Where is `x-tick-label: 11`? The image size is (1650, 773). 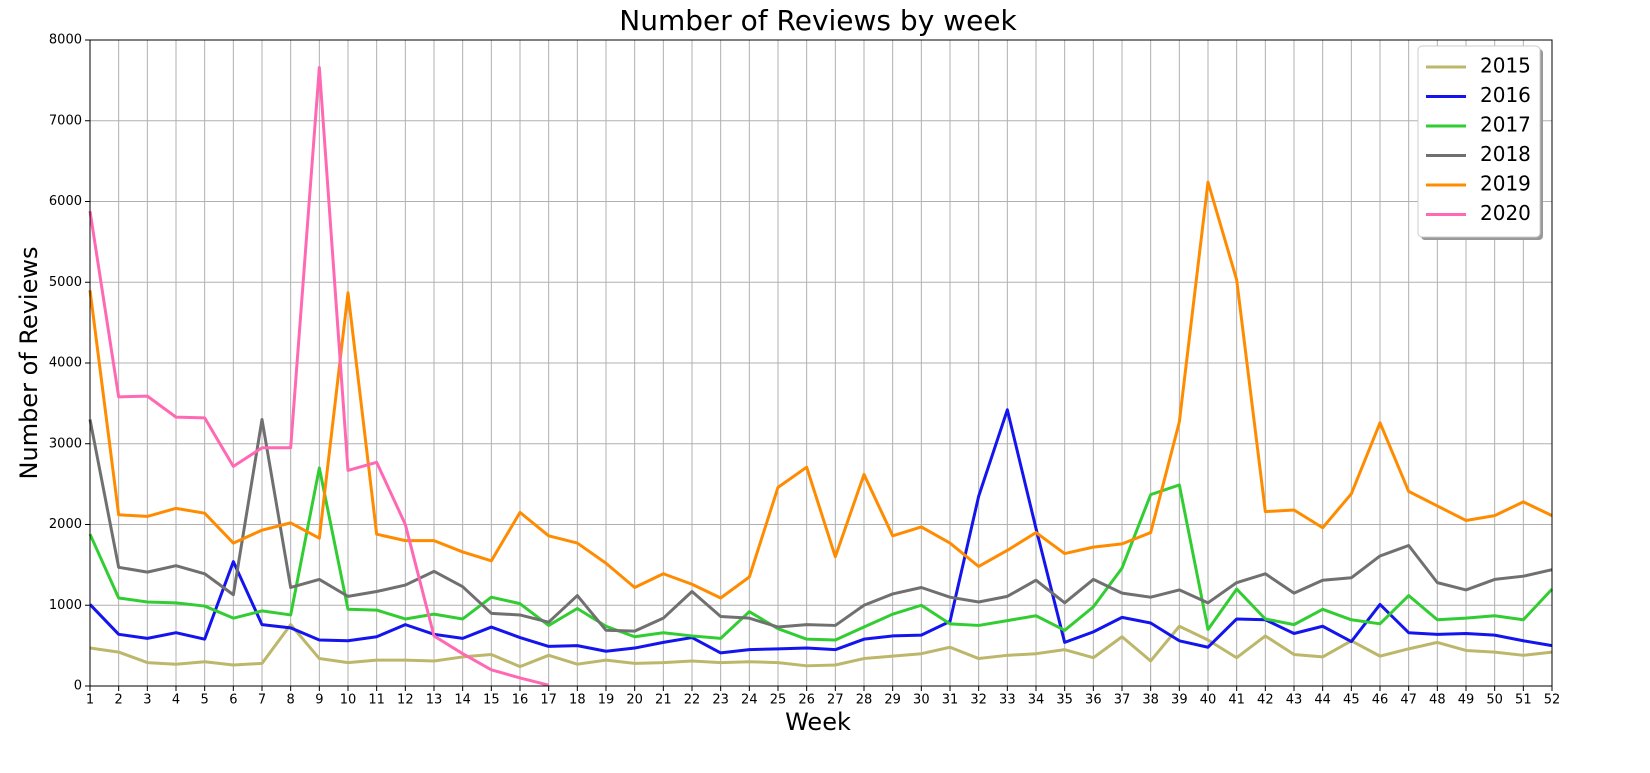
x-tick-label: 11 is located at coordinates (376, 700).